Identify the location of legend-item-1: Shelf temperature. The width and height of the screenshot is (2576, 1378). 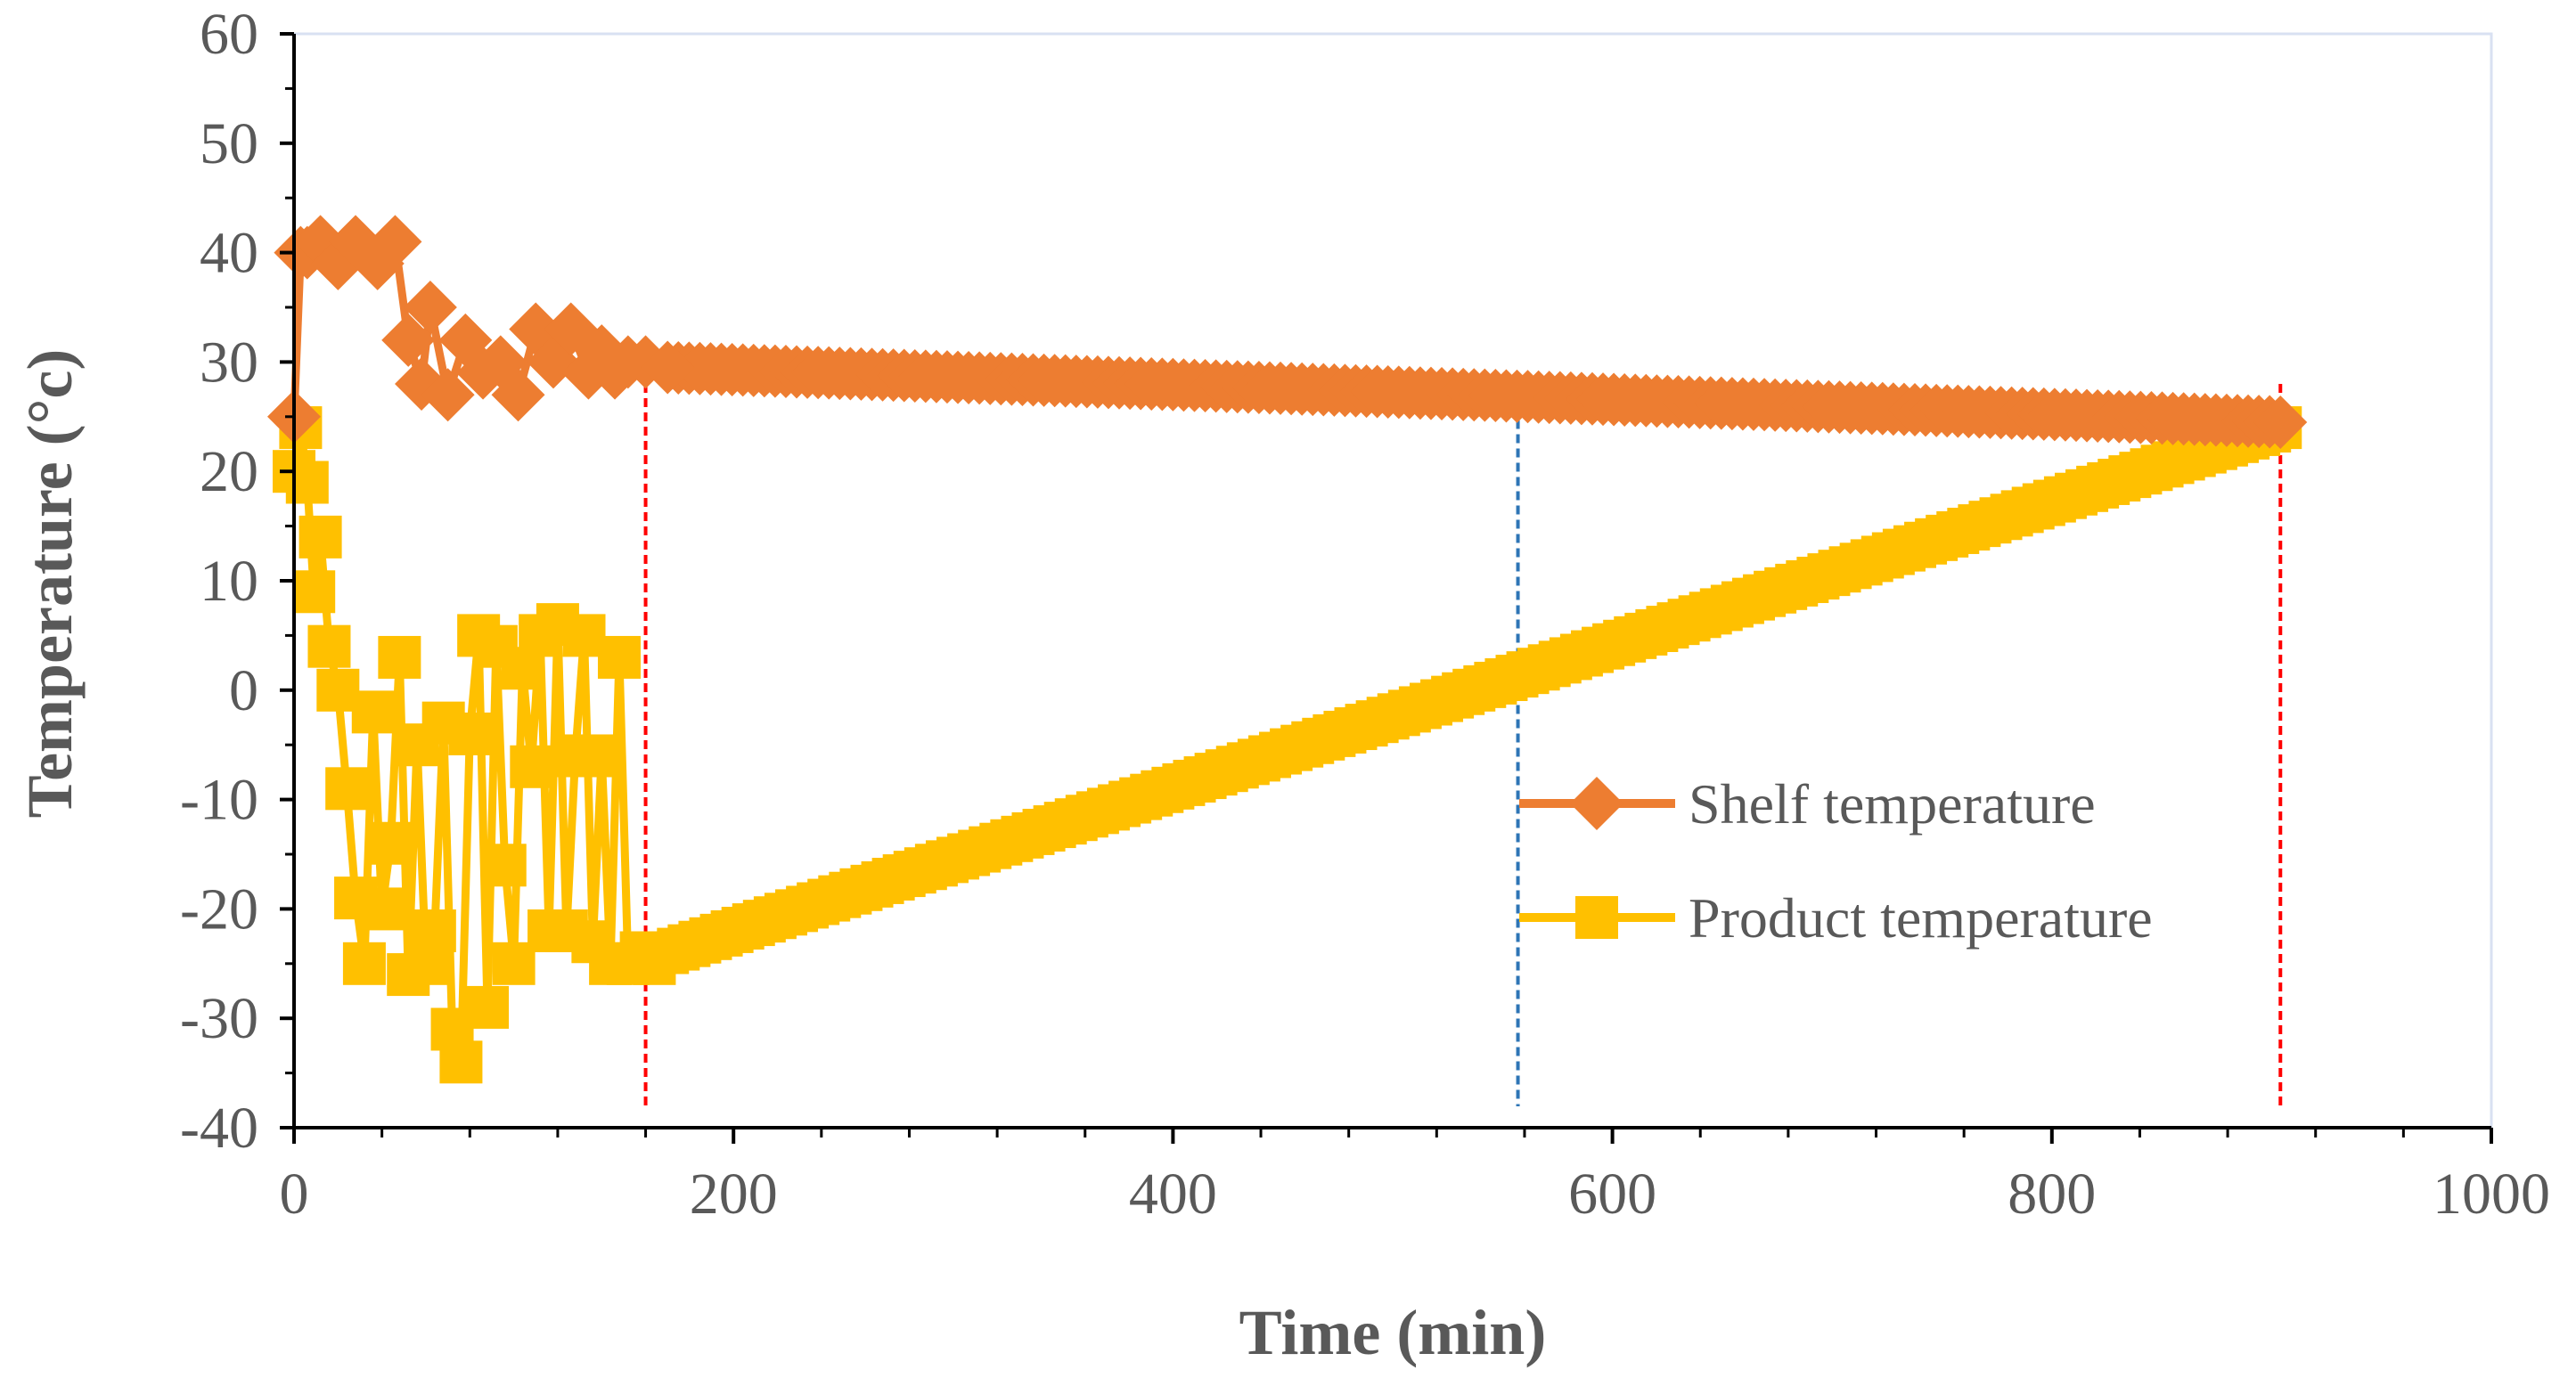
(1807, 804).